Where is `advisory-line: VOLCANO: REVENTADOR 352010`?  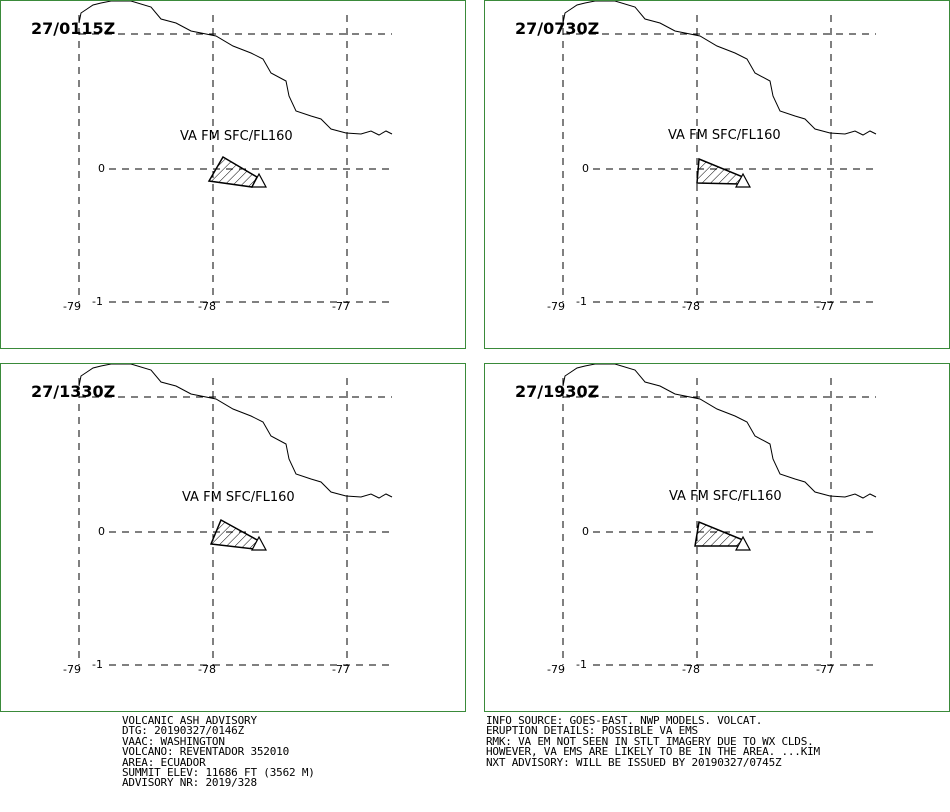 advisory-line: VOLCANO: REVENTADOR 352010 is located at coordinates (205, 752).